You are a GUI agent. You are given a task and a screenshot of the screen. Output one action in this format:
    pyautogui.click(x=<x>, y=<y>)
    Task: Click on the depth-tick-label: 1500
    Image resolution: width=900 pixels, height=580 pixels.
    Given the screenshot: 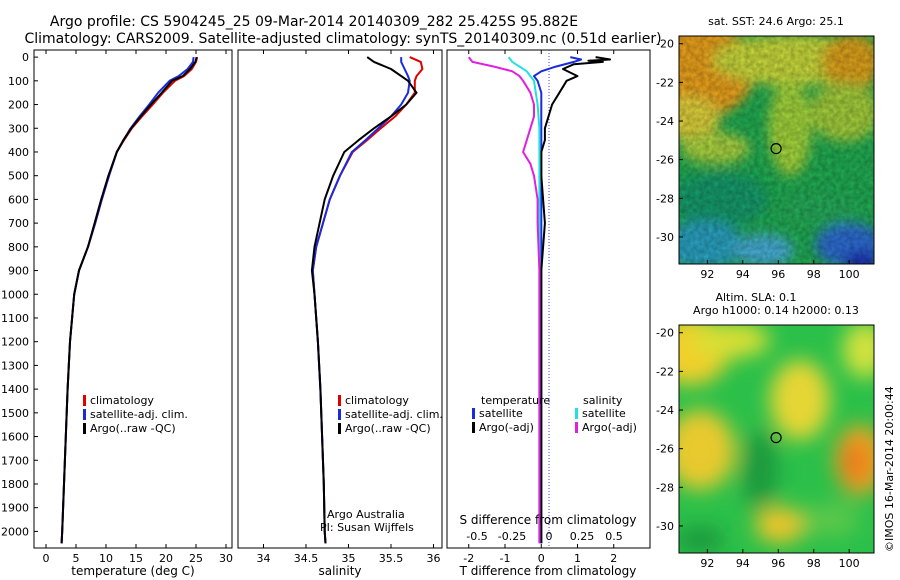 What is the action you would take?
    pyautogui.click(x=15, y=413)
    